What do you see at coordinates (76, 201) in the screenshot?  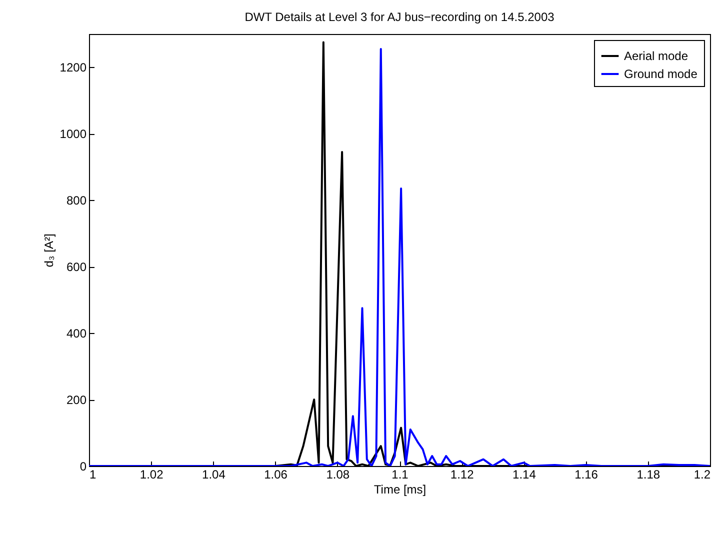 I see `y-tick-label: 800` at bounding box center [76, 201].